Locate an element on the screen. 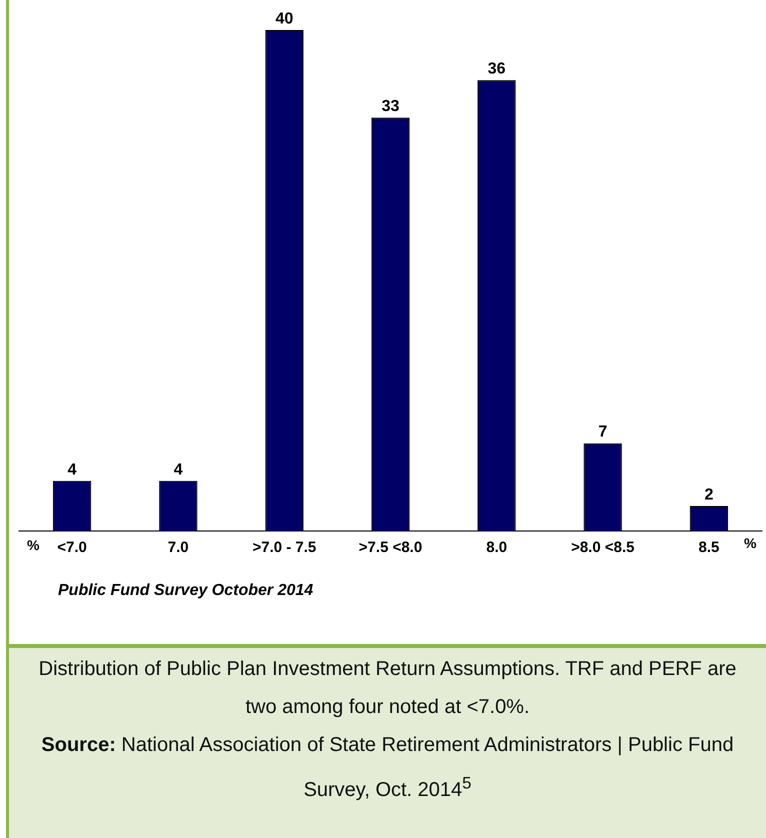  x-tick-label: >7.5 <8.0 is located at coordinates (390, 547).